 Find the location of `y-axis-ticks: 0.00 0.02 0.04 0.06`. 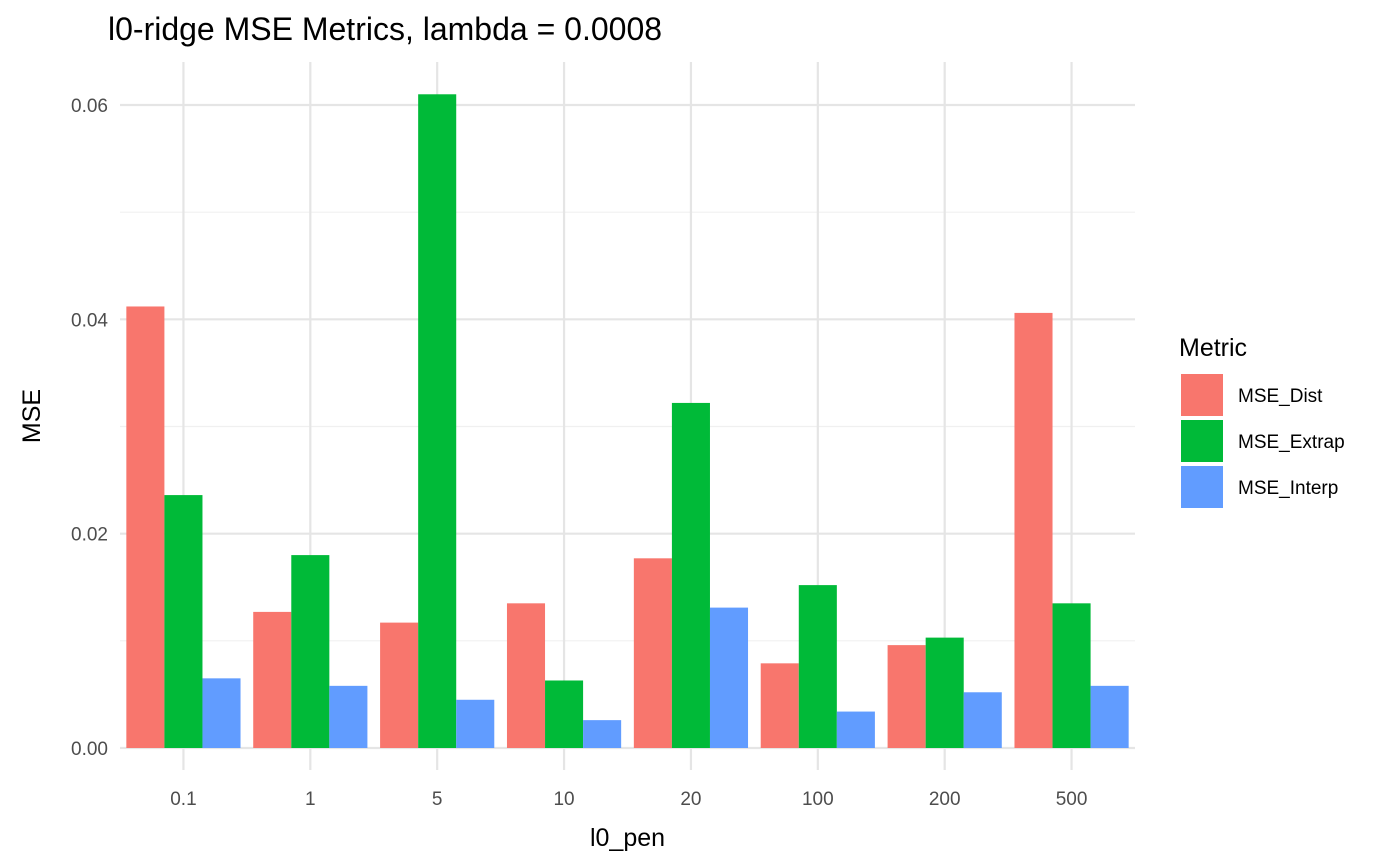

y-axis-ticks: 0.00 0.02 0.04 0.06 is located at coordinates (89, 428).